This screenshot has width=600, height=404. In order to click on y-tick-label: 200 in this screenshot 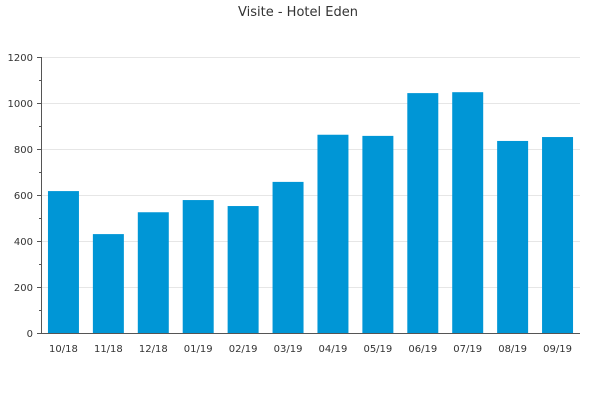, I will do `click(23, 288)`.